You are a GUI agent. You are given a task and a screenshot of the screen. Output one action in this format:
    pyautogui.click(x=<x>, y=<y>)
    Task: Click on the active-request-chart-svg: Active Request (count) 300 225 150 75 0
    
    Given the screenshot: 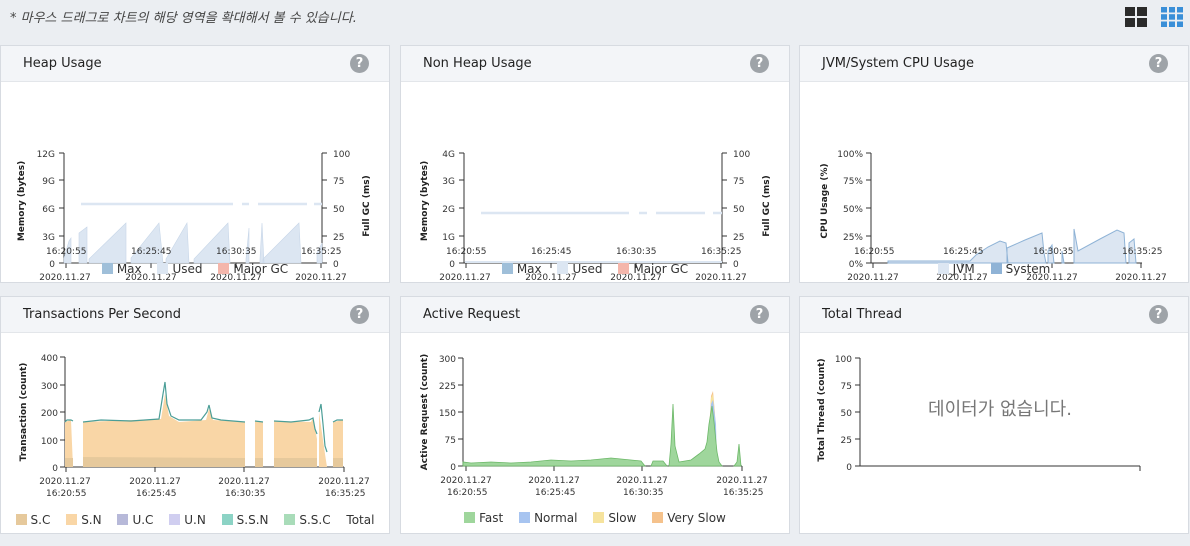 What is the action you would take?
    pyautogui.click(x=594, y=420)
    